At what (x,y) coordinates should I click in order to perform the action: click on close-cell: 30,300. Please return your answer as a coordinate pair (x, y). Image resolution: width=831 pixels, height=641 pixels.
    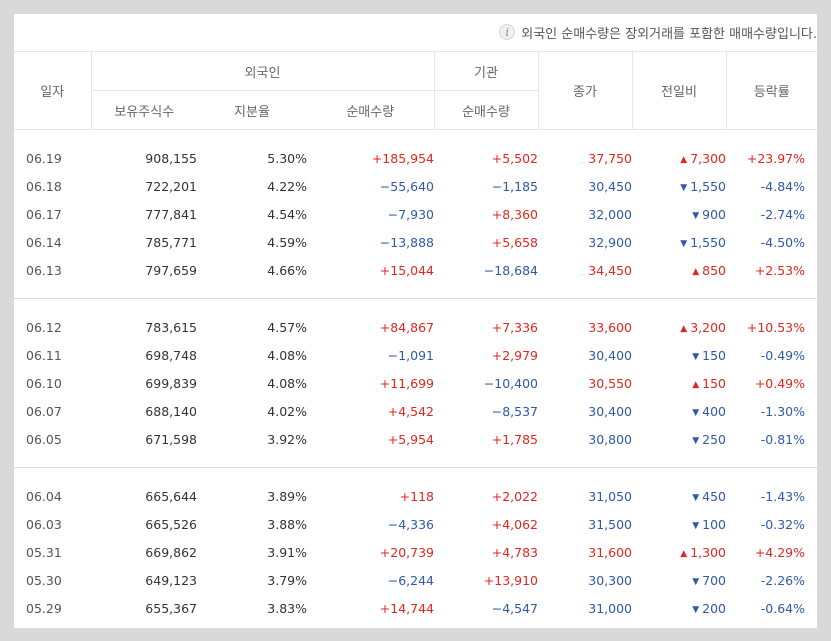
    Looking at the image, I should click on (610, 580).